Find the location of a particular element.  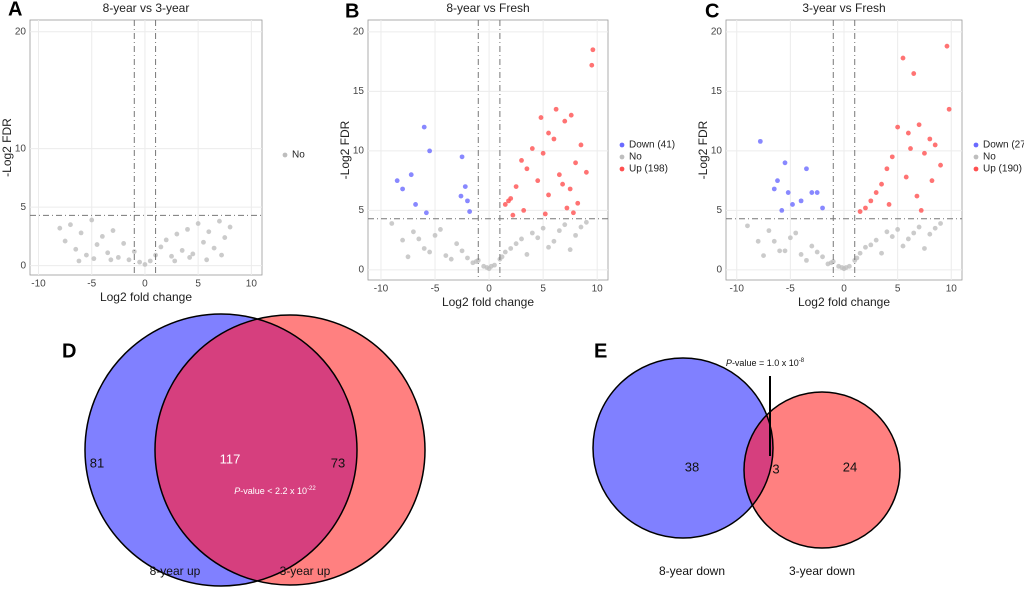

p-exponent: -22 is located at coordinates (311, 489).